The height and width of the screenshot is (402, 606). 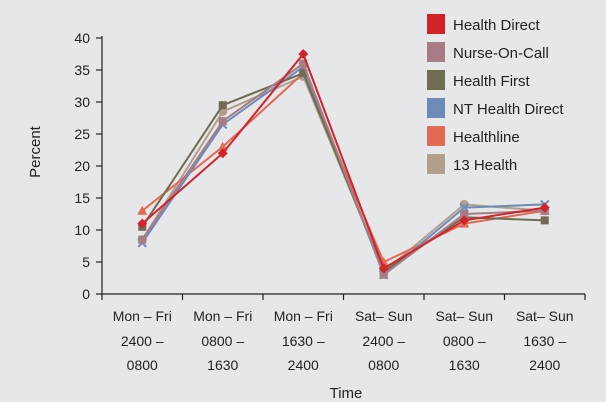 I want to click on y-tick-label: 40, so click(x=82, y=38).